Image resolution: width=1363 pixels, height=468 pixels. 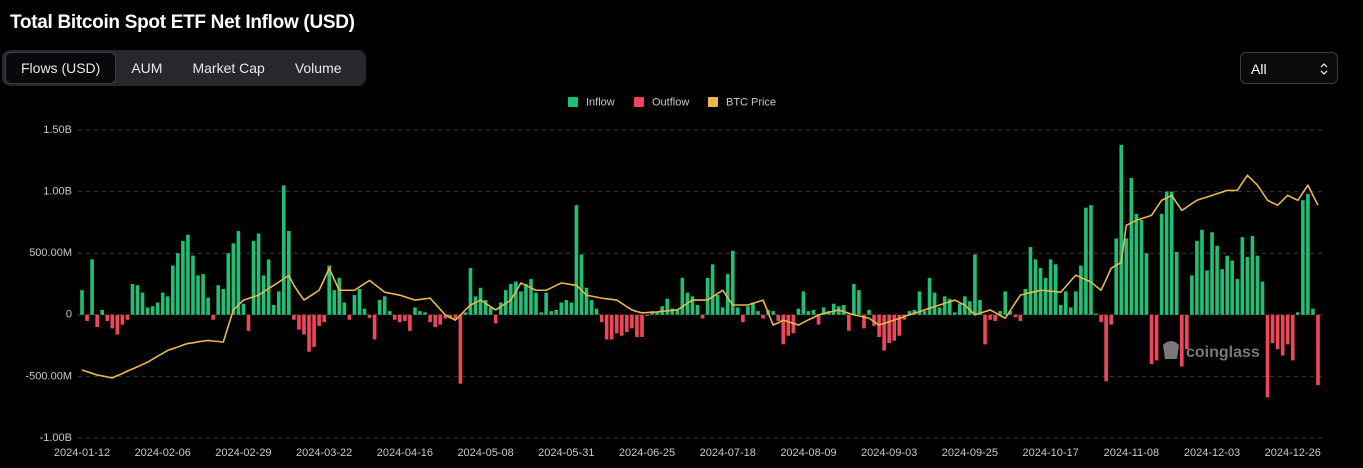 I want to click on legend-label: Outflow, so click(x=670, y=102).